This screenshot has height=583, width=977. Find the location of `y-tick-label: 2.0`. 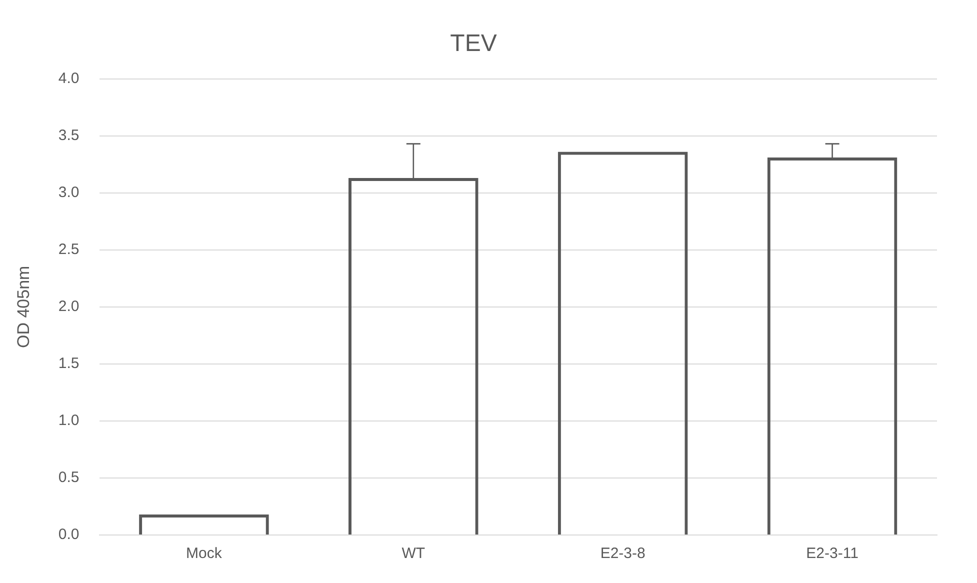

y-tick-label: 2.0 is located at coordinates (69, 307).